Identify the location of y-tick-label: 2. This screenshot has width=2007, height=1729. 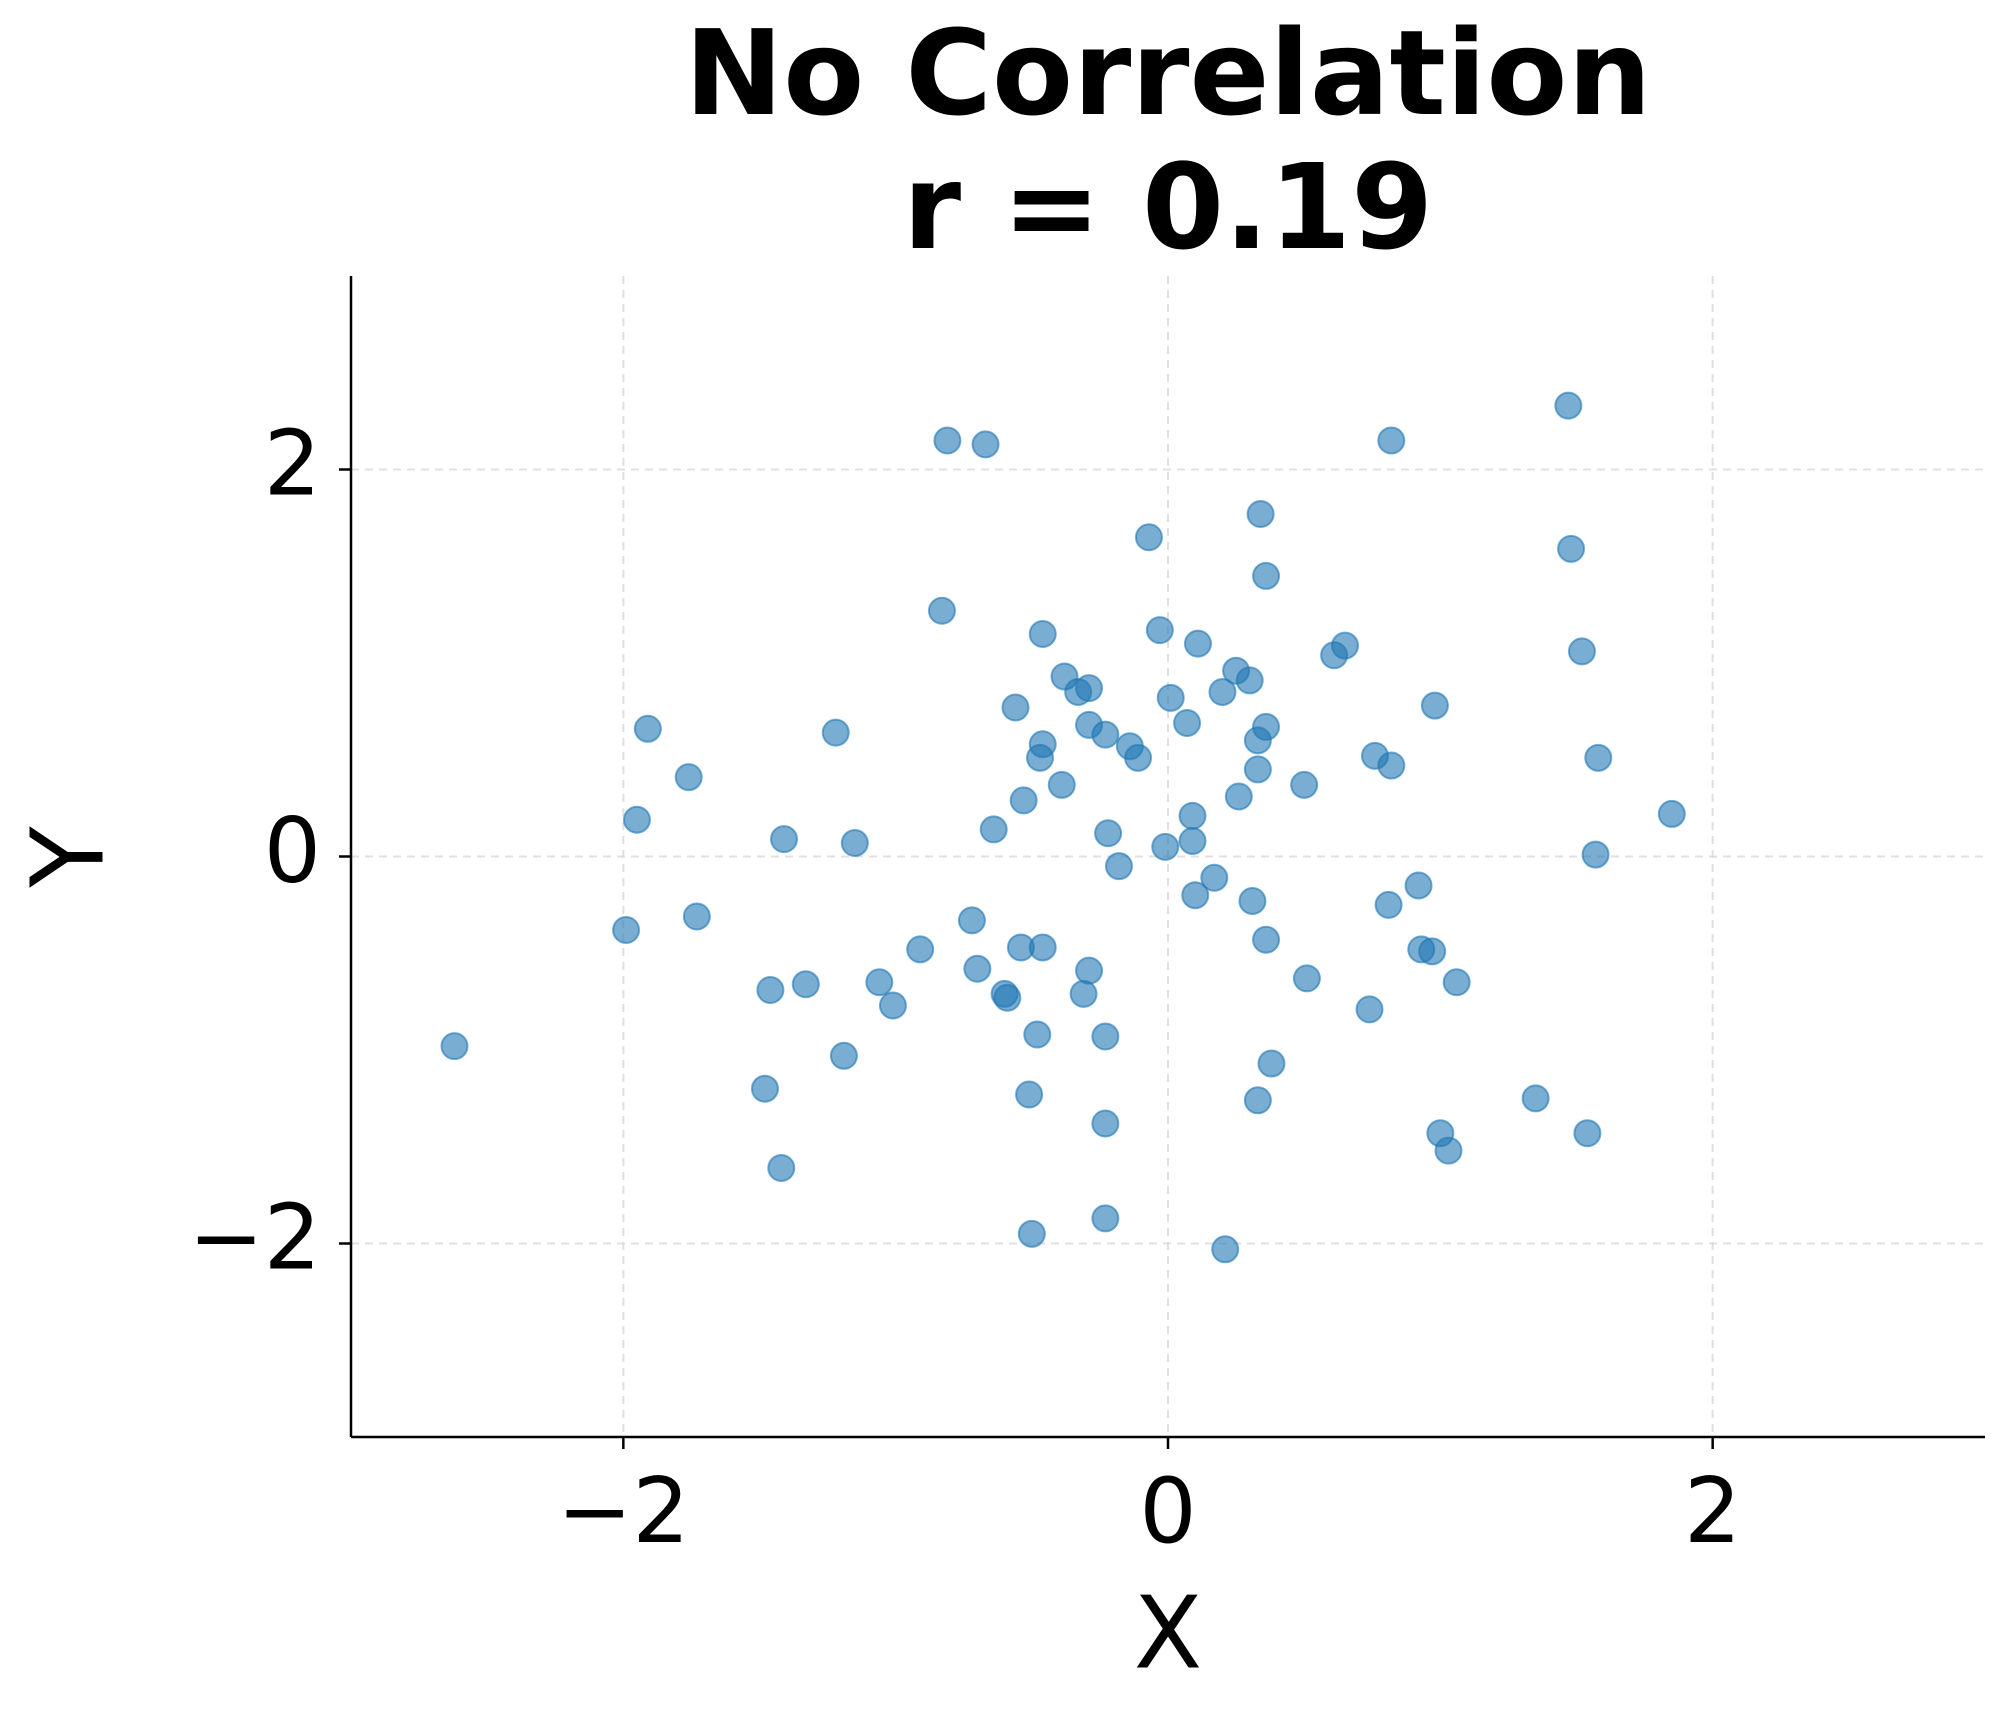
(292, 463).